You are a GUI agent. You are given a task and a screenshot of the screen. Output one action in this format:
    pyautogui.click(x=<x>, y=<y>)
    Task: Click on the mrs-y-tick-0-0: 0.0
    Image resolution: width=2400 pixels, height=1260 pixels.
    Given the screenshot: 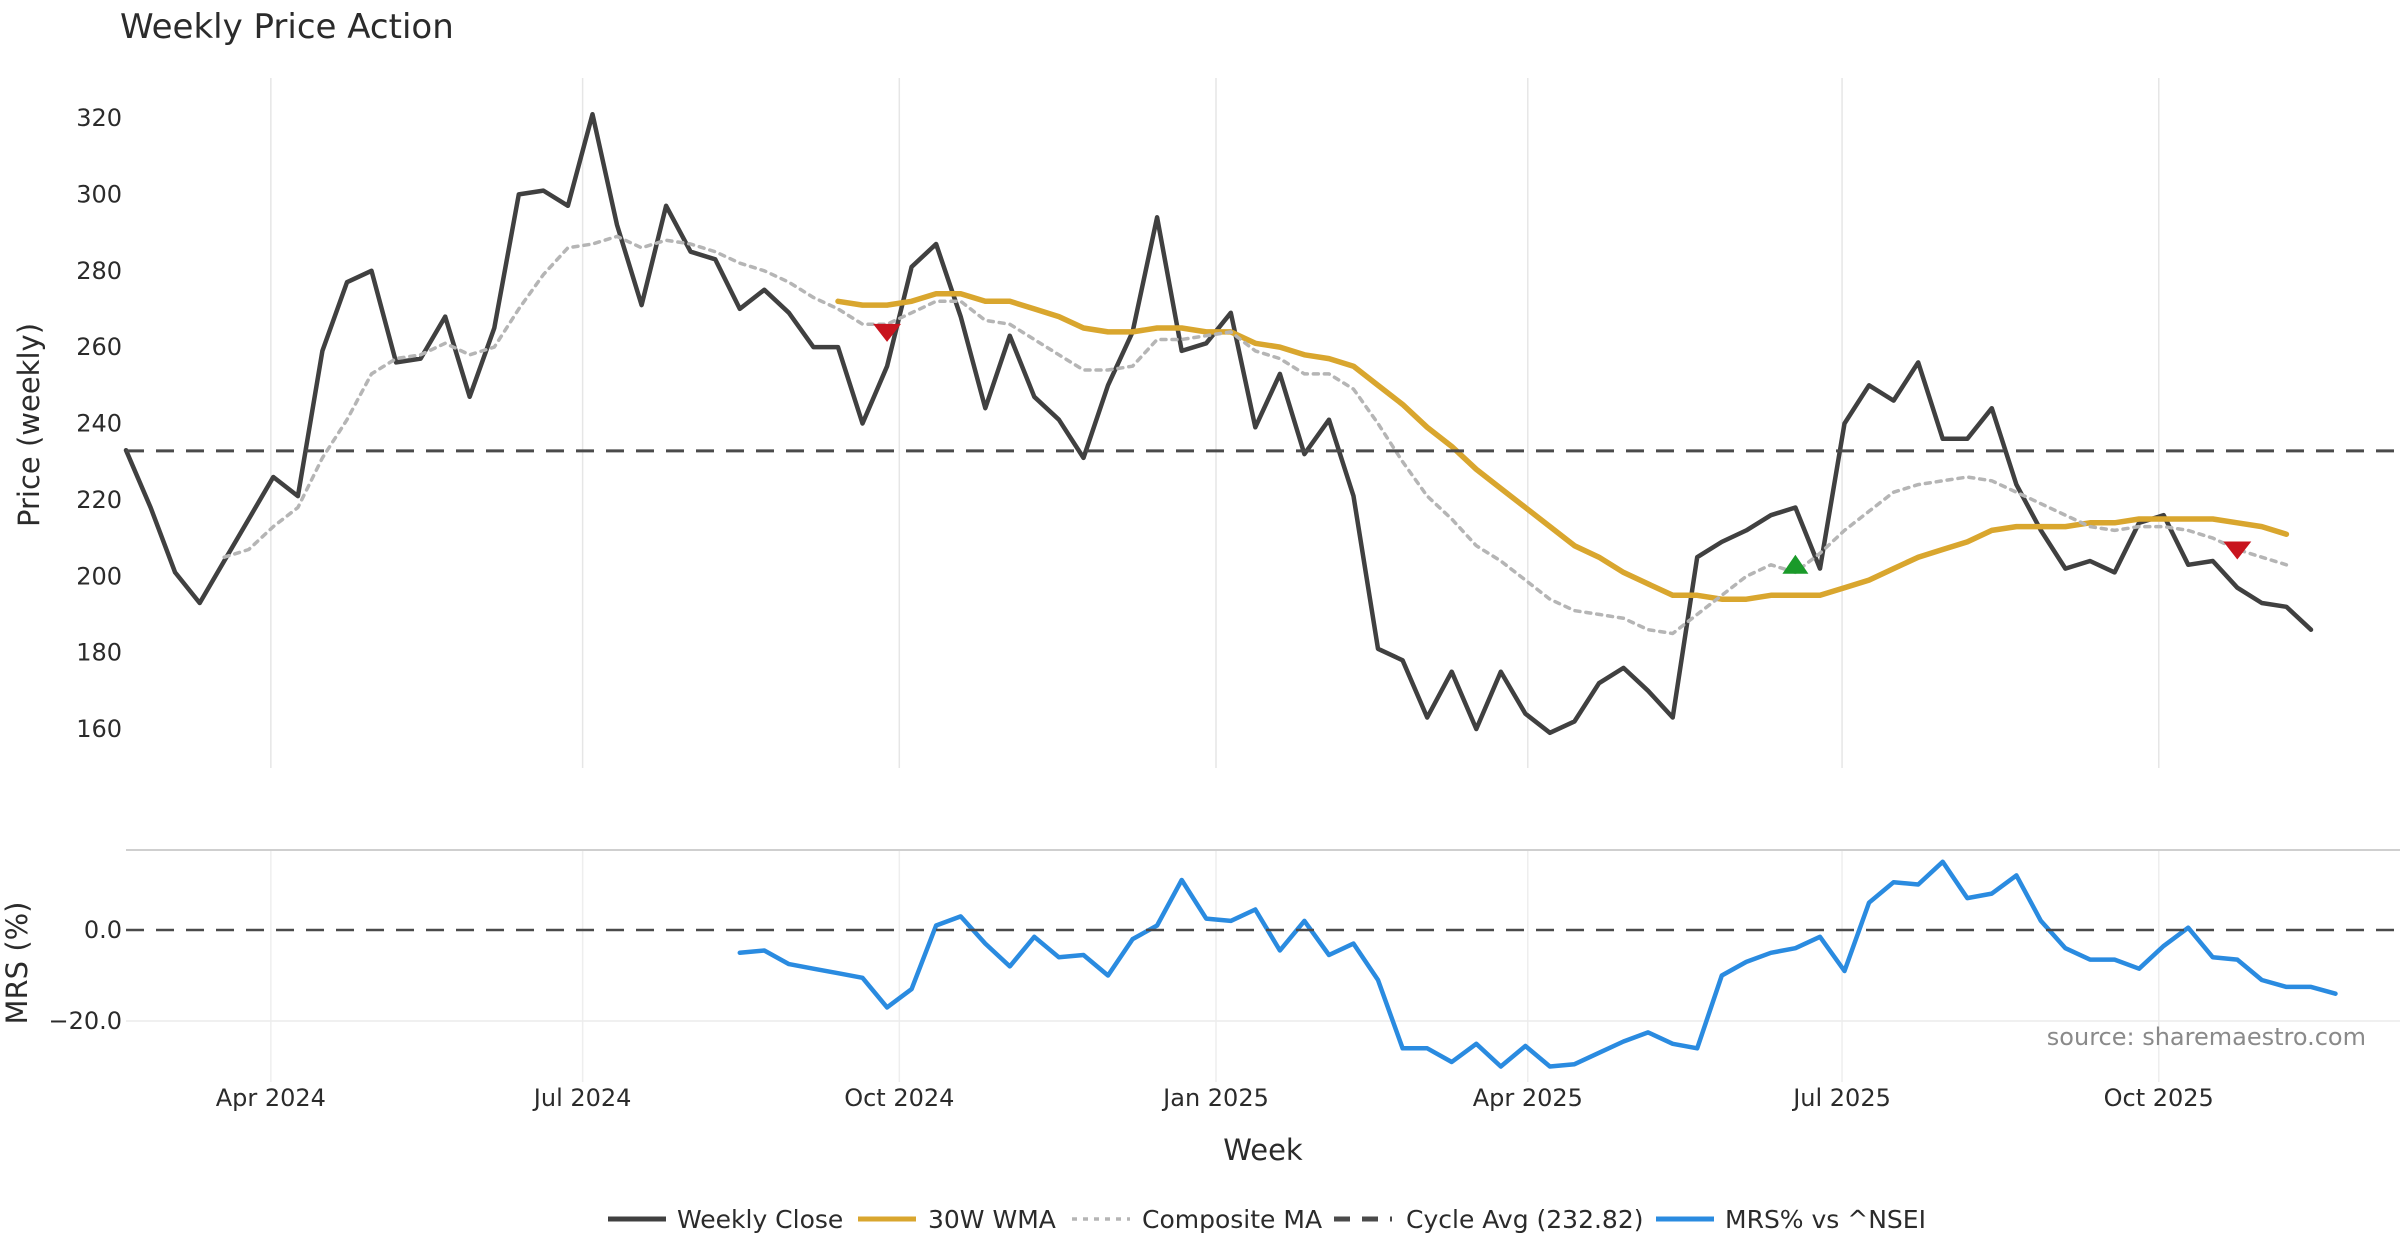 What is the action you would take?
    pyautogui.click(x=103, y=930)
    